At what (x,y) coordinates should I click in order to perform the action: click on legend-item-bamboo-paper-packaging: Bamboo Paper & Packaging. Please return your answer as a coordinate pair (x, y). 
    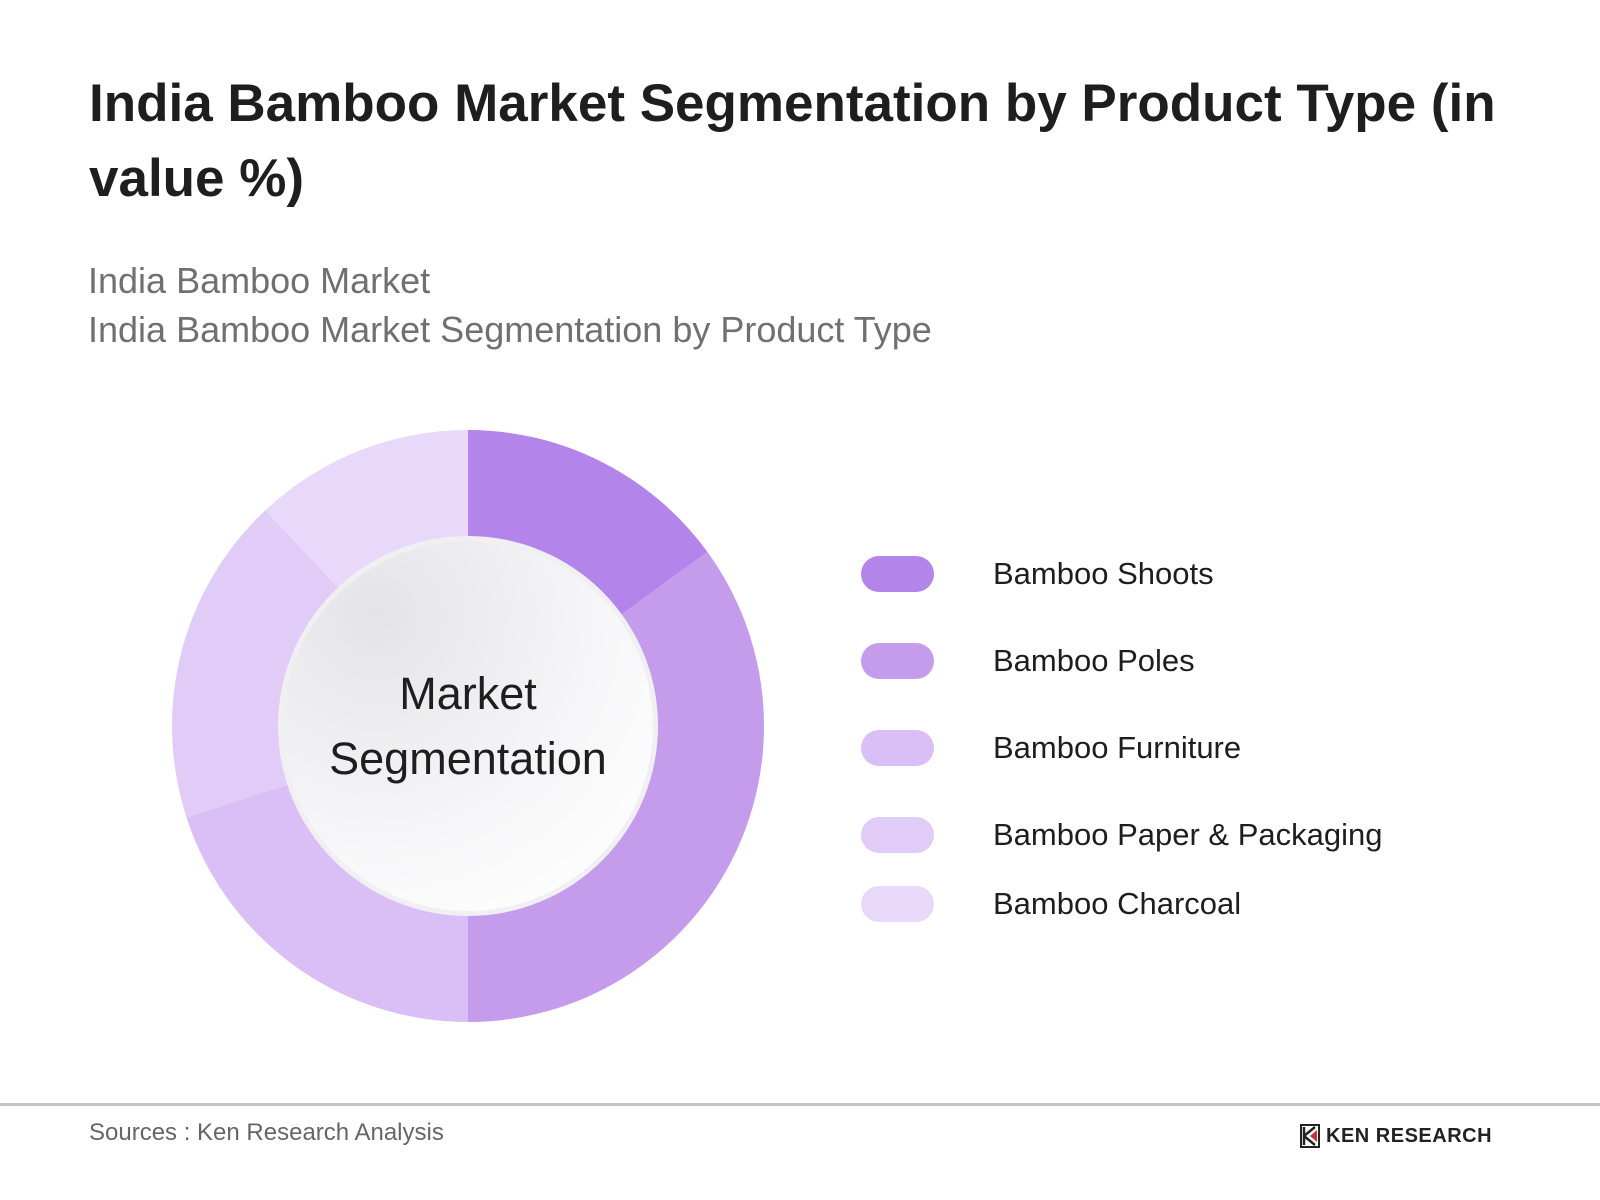
    Looking at the image, I should click on (1121, 835).